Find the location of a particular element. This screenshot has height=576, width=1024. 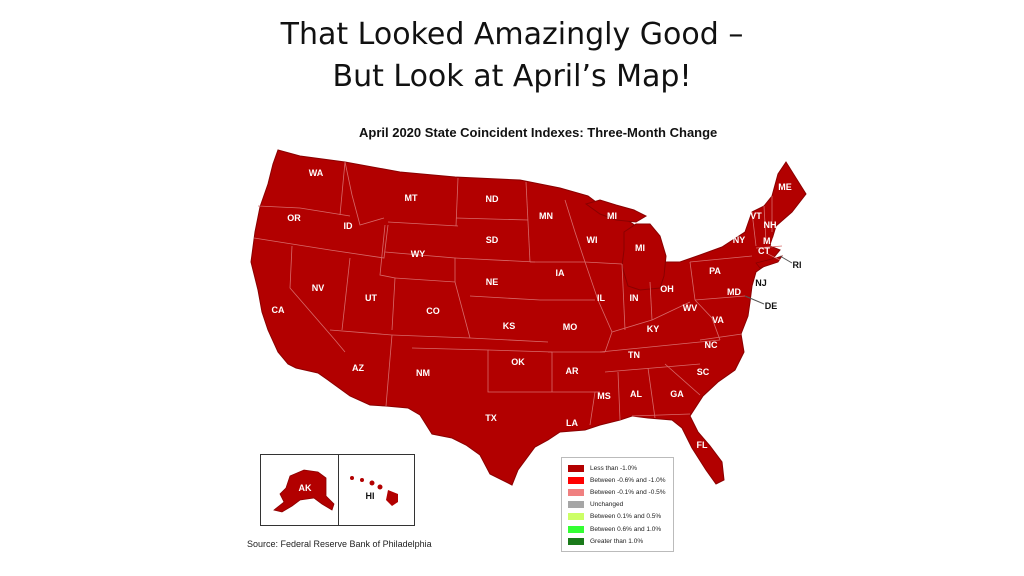

border-vt-nh is located at coordinates (765, 224).